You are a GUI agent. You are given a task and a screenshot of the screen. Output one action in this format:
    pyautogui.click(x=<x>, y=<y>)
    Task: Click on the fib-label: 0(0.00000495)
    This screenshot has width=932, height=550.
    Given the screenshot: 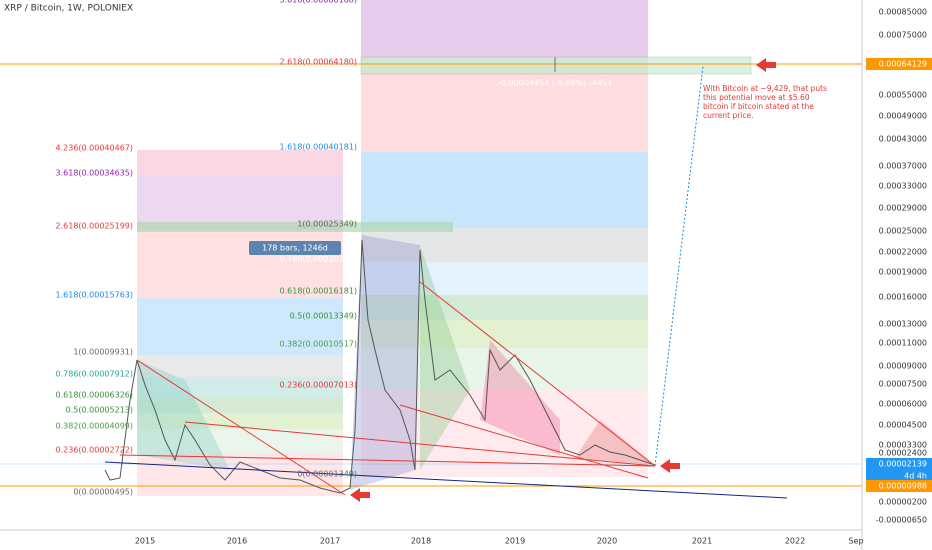 What is the action you would take?
    pyautogui.click(x=103, y=492)
    